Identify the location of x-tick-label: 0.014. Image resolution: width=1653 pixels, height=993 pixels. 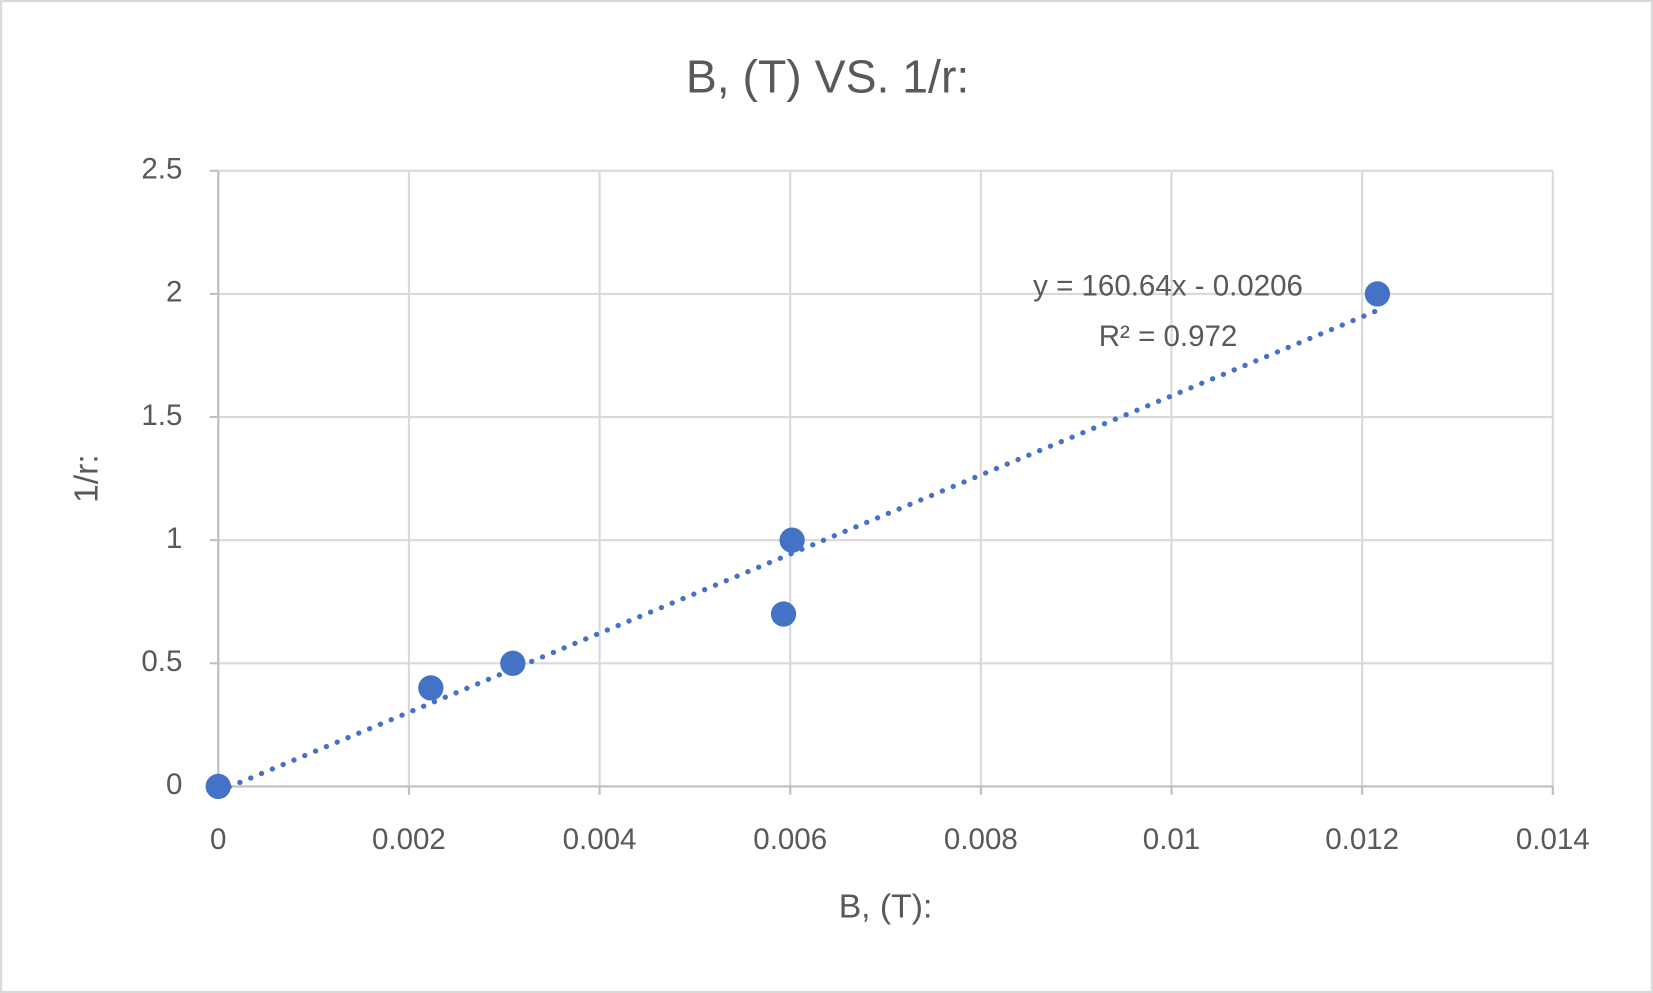
(1553, 839).